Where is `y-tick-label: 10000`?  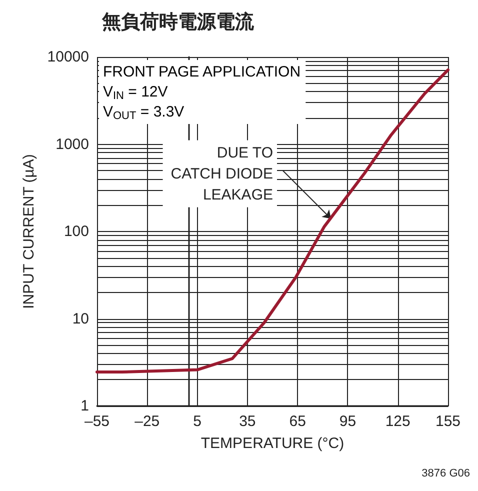
y-tick-label: 10000 is located at coordinates (68, 57).